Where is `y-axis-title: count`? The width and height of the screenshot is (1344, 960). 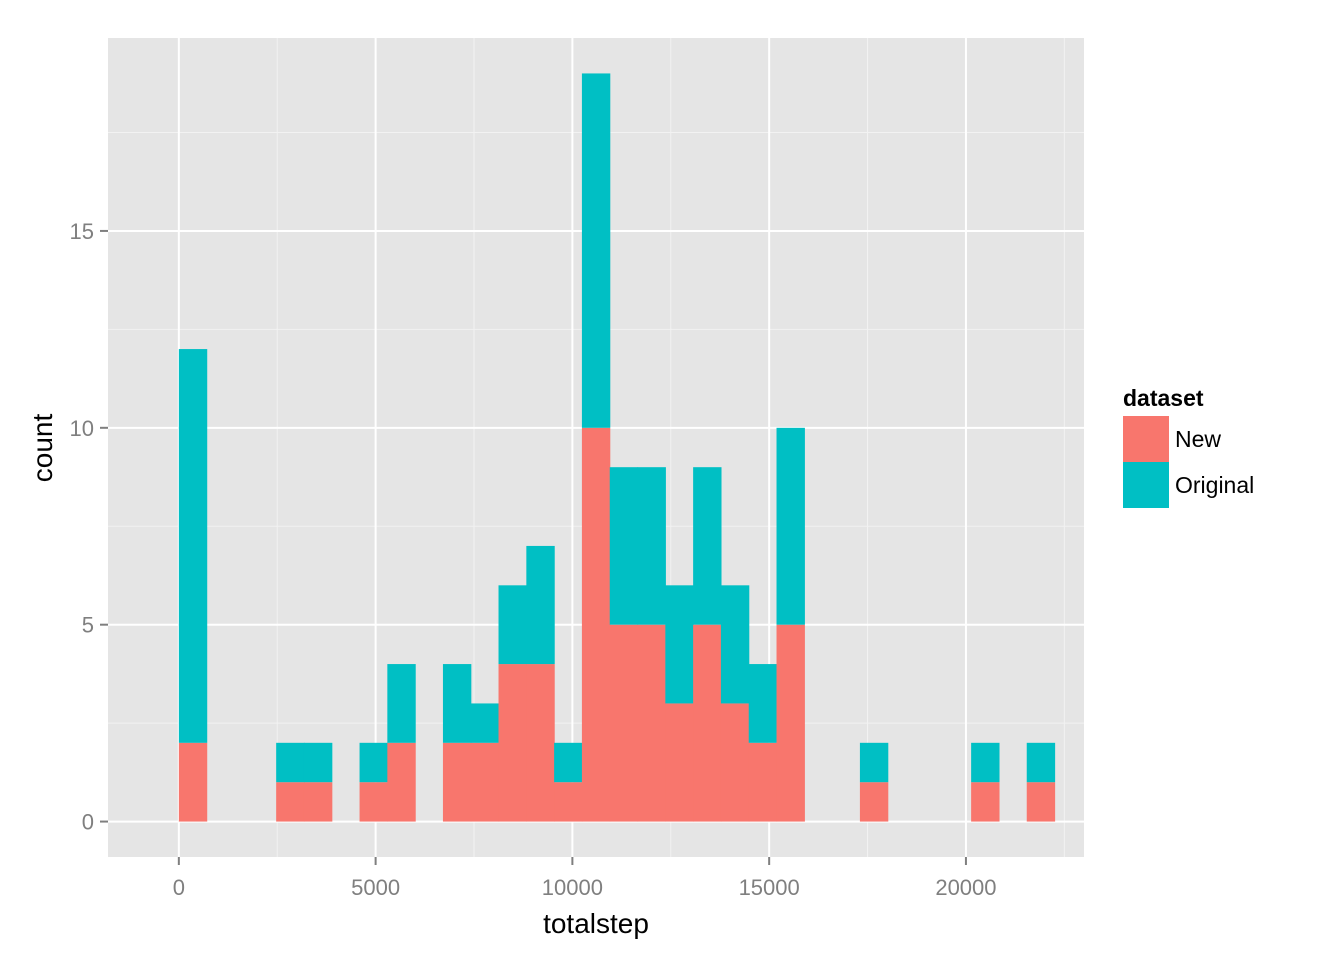 y-axis-title: count is located at coordinates (42, 448).